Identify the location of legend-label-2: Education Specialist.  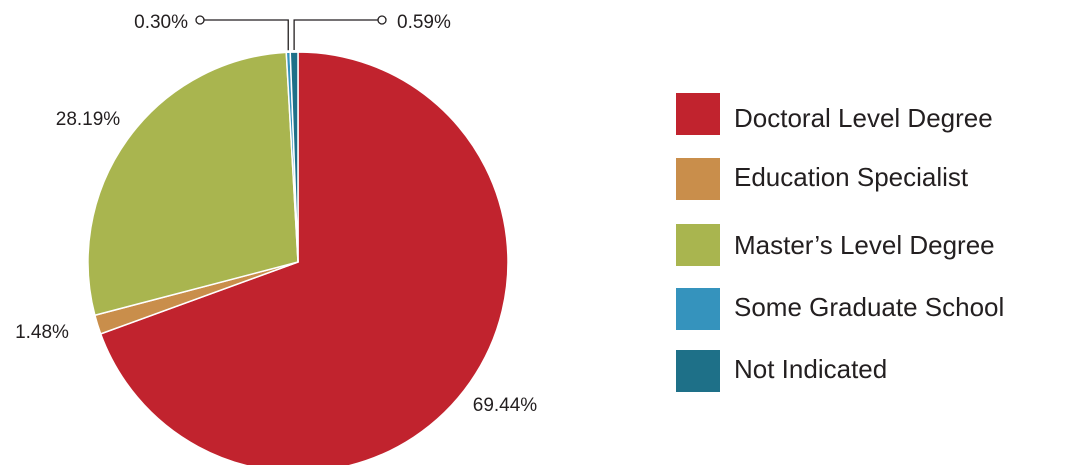
(851, 177).